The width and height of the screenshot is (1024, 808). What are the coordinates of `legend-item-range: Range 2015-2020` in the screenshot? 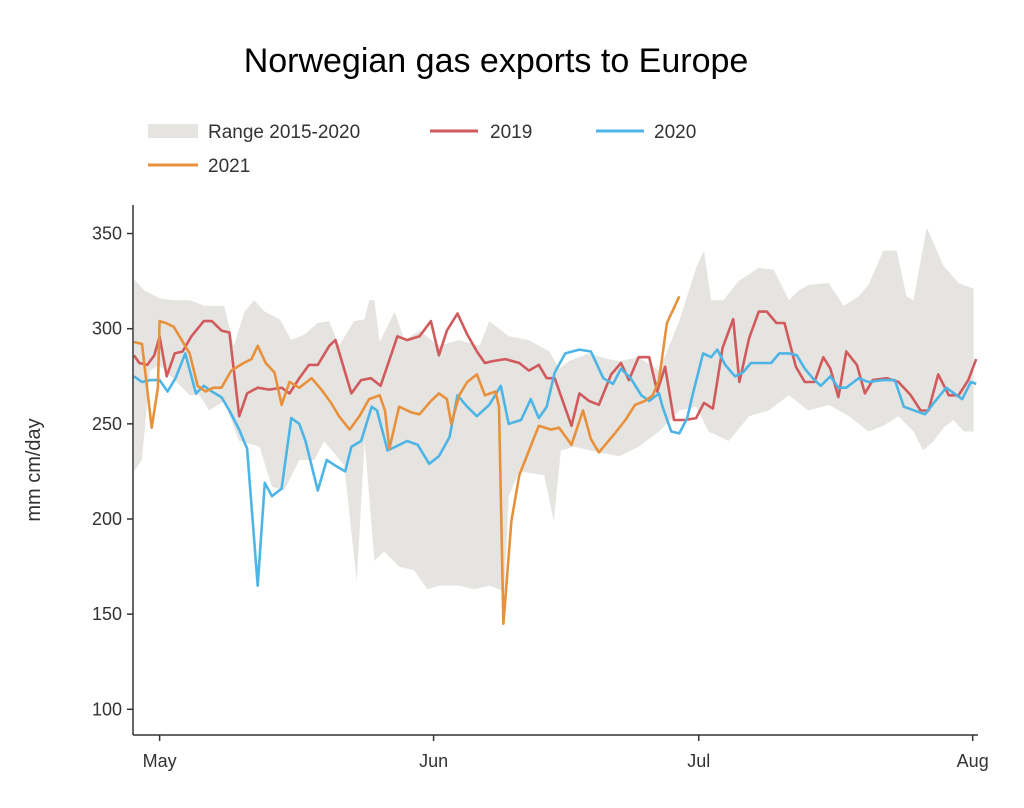 It's located at (254, 132).